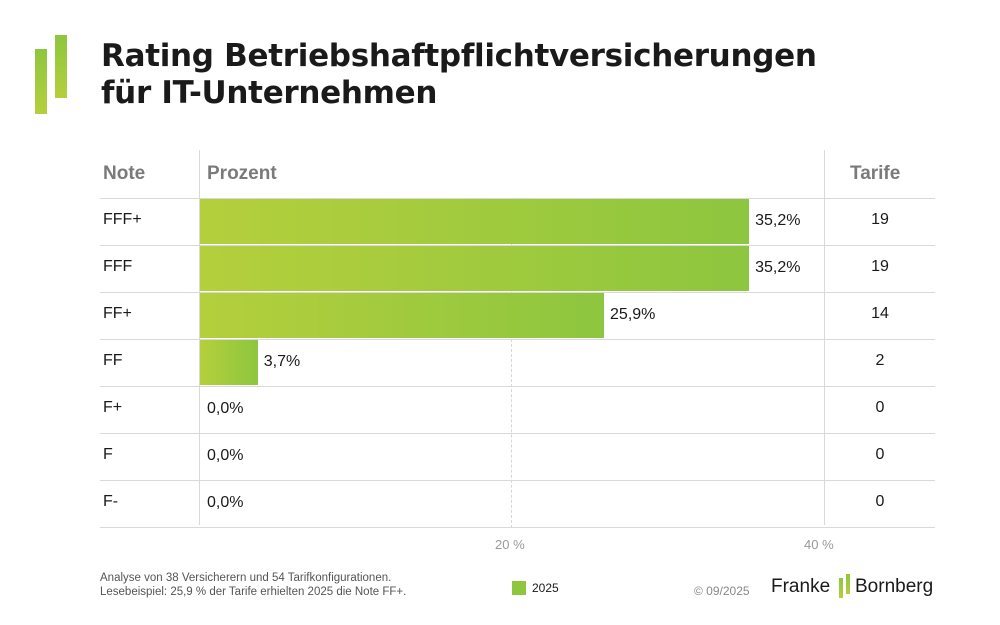 The width and height of the screenshot is (1000, 625). What do you see at coordinates (545, 588) in the screenshot?
I see `legend-label-2025: 2025` at bounding box center [545, 588].